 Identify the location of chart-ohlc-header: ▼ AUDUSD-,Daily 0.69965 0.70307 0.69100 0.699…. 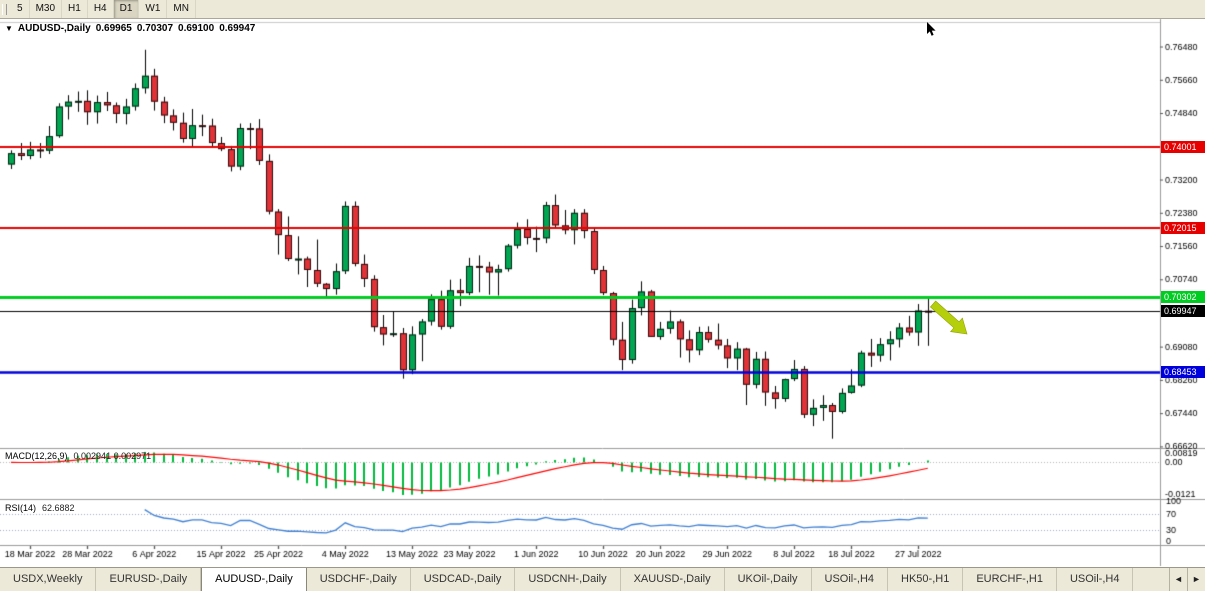
(132, 28).